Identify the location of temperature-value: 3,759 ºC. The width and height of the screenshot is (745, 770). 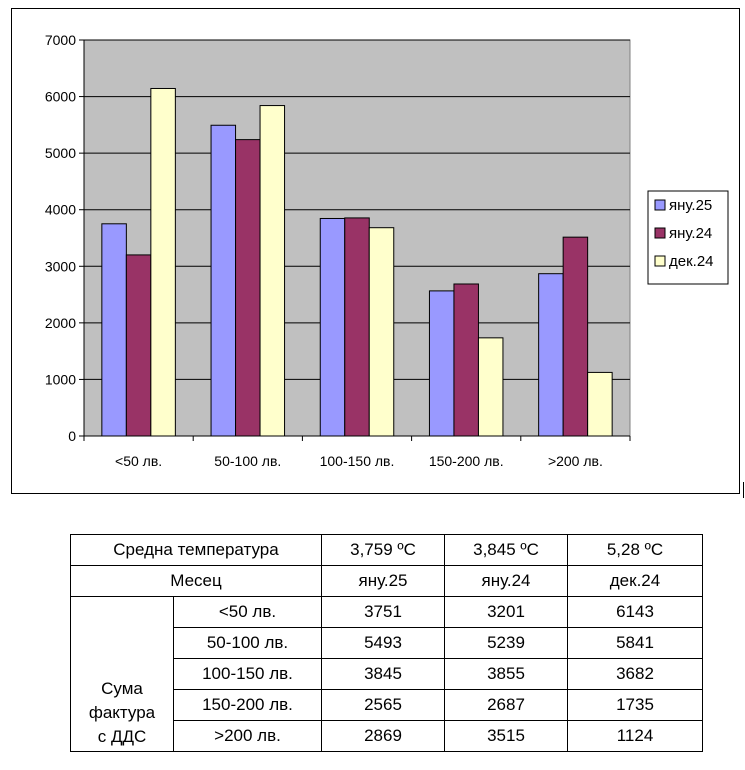
(383, 550).